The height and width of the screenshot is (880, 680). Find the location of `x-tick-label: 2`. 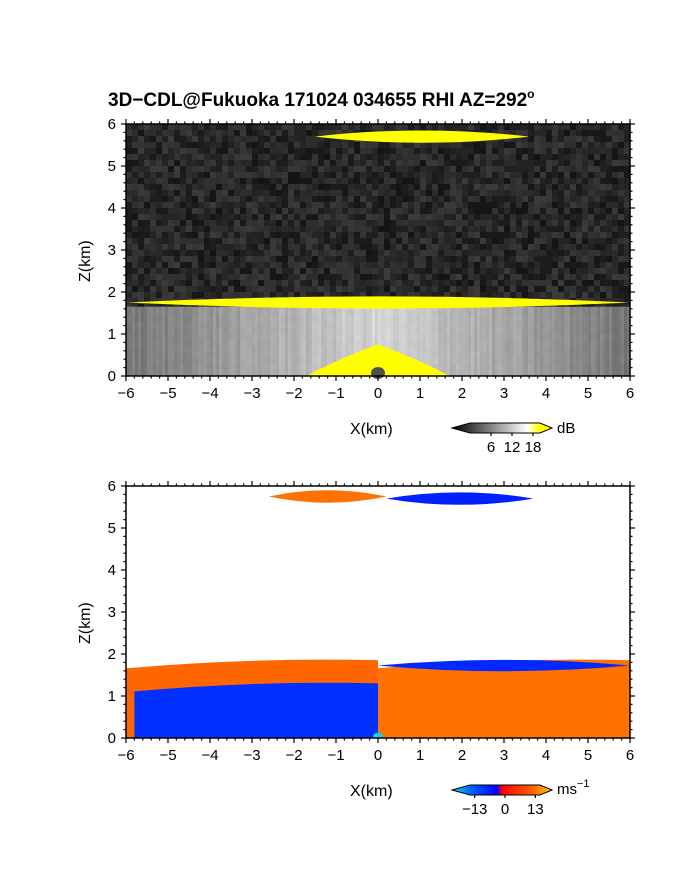

x-tick-label: 2 is located at coordinates (462, 393).